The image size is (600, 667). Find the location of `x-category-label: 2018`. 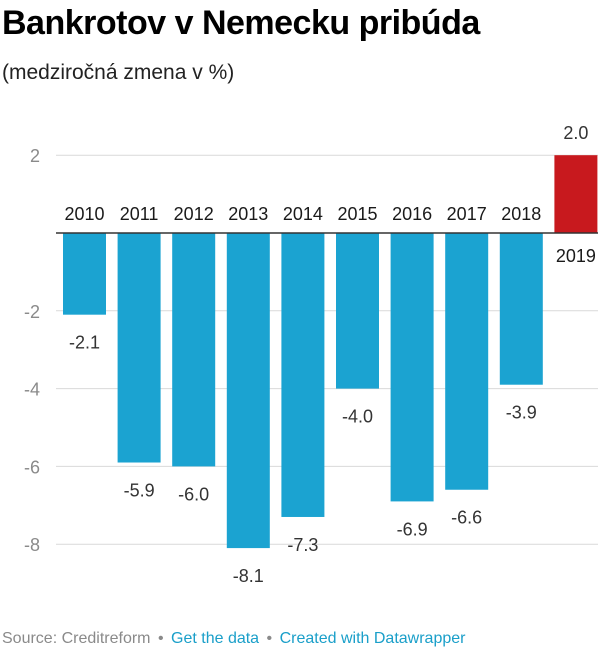

x-category-label: 2018 is located at coordinates (521, 214).